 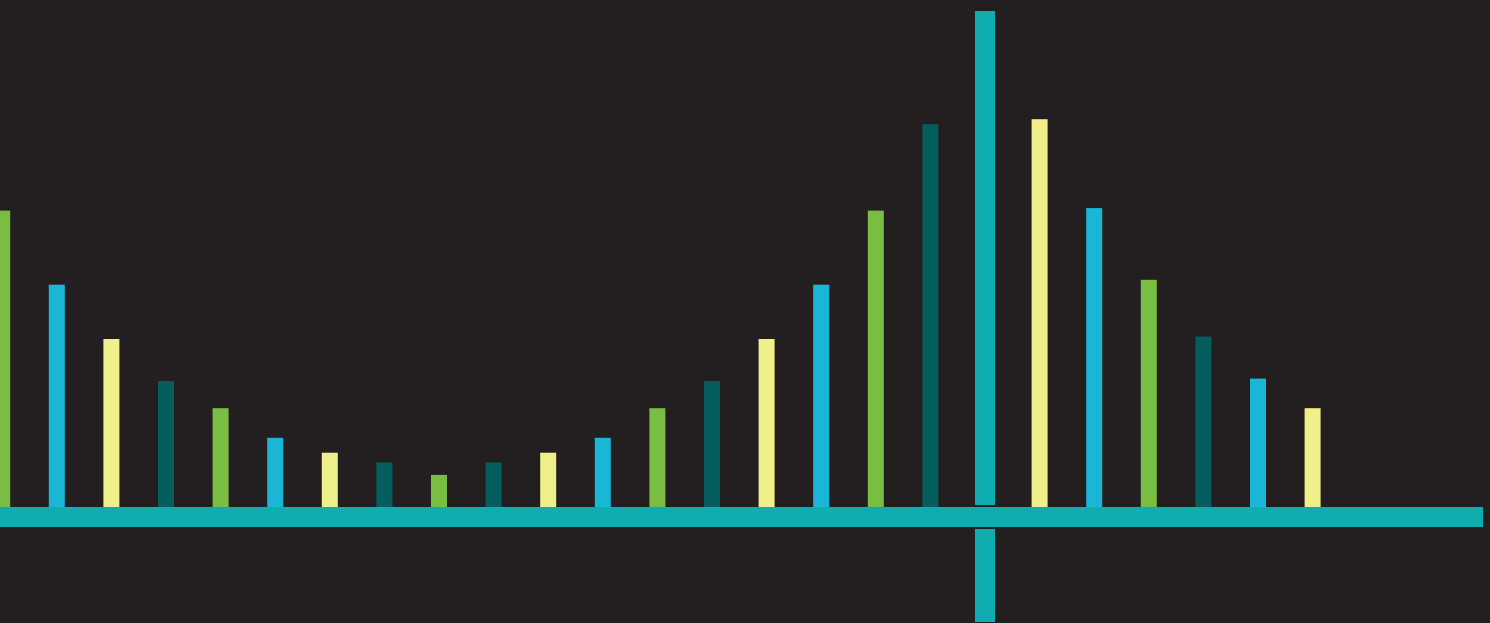 I want to click on axis-cross-gap-bottom, so click(x=985, y=528).